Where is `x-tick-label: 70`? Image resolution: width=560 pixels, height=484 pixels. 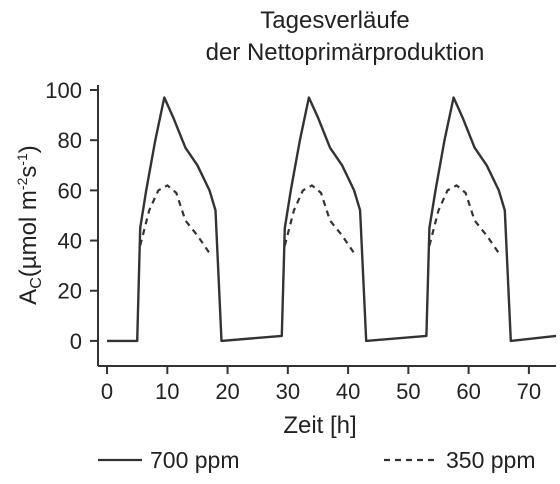 x-tick-label: 70 is located at coordinates (529, 391).